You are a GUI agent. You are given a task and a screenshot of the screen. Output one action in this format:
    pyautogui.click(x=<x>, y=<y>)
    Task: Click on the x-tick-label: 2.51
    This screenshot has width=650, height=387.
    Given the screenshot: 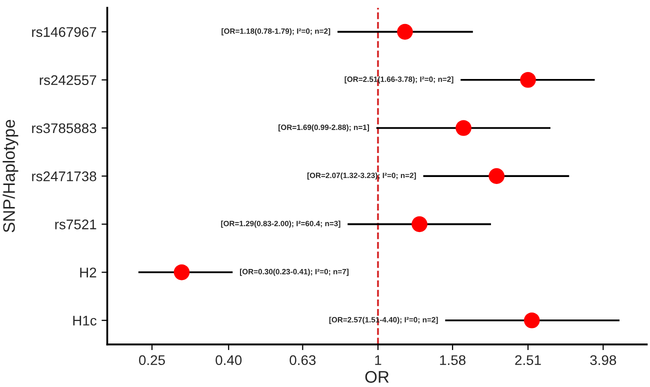 What is the action you would take?
    pyautogui.click(x=528, y=360)
    